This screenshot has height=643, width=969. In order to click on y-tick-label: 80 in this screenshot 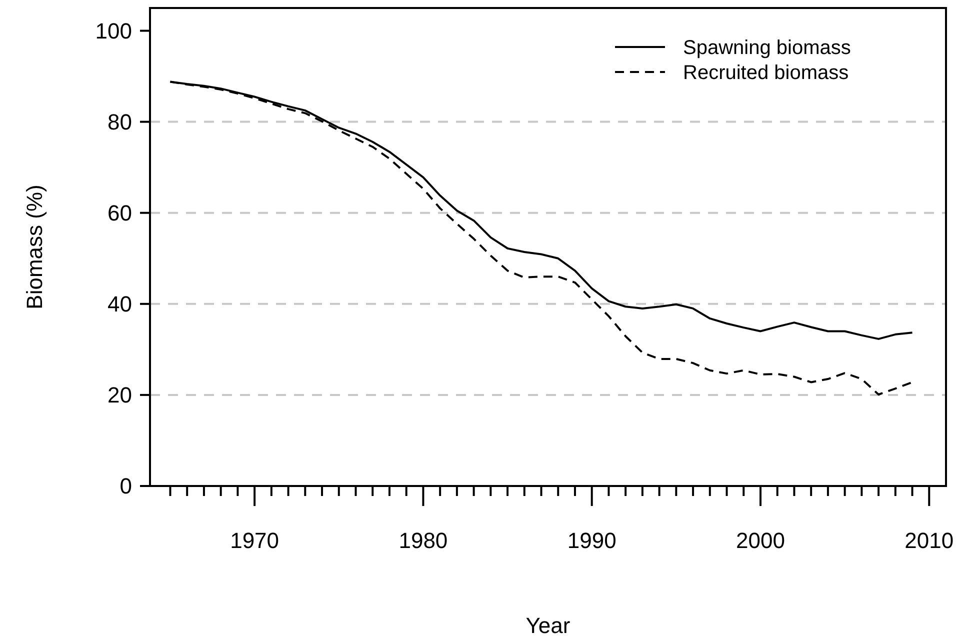, I will do `click(120, 122)`.